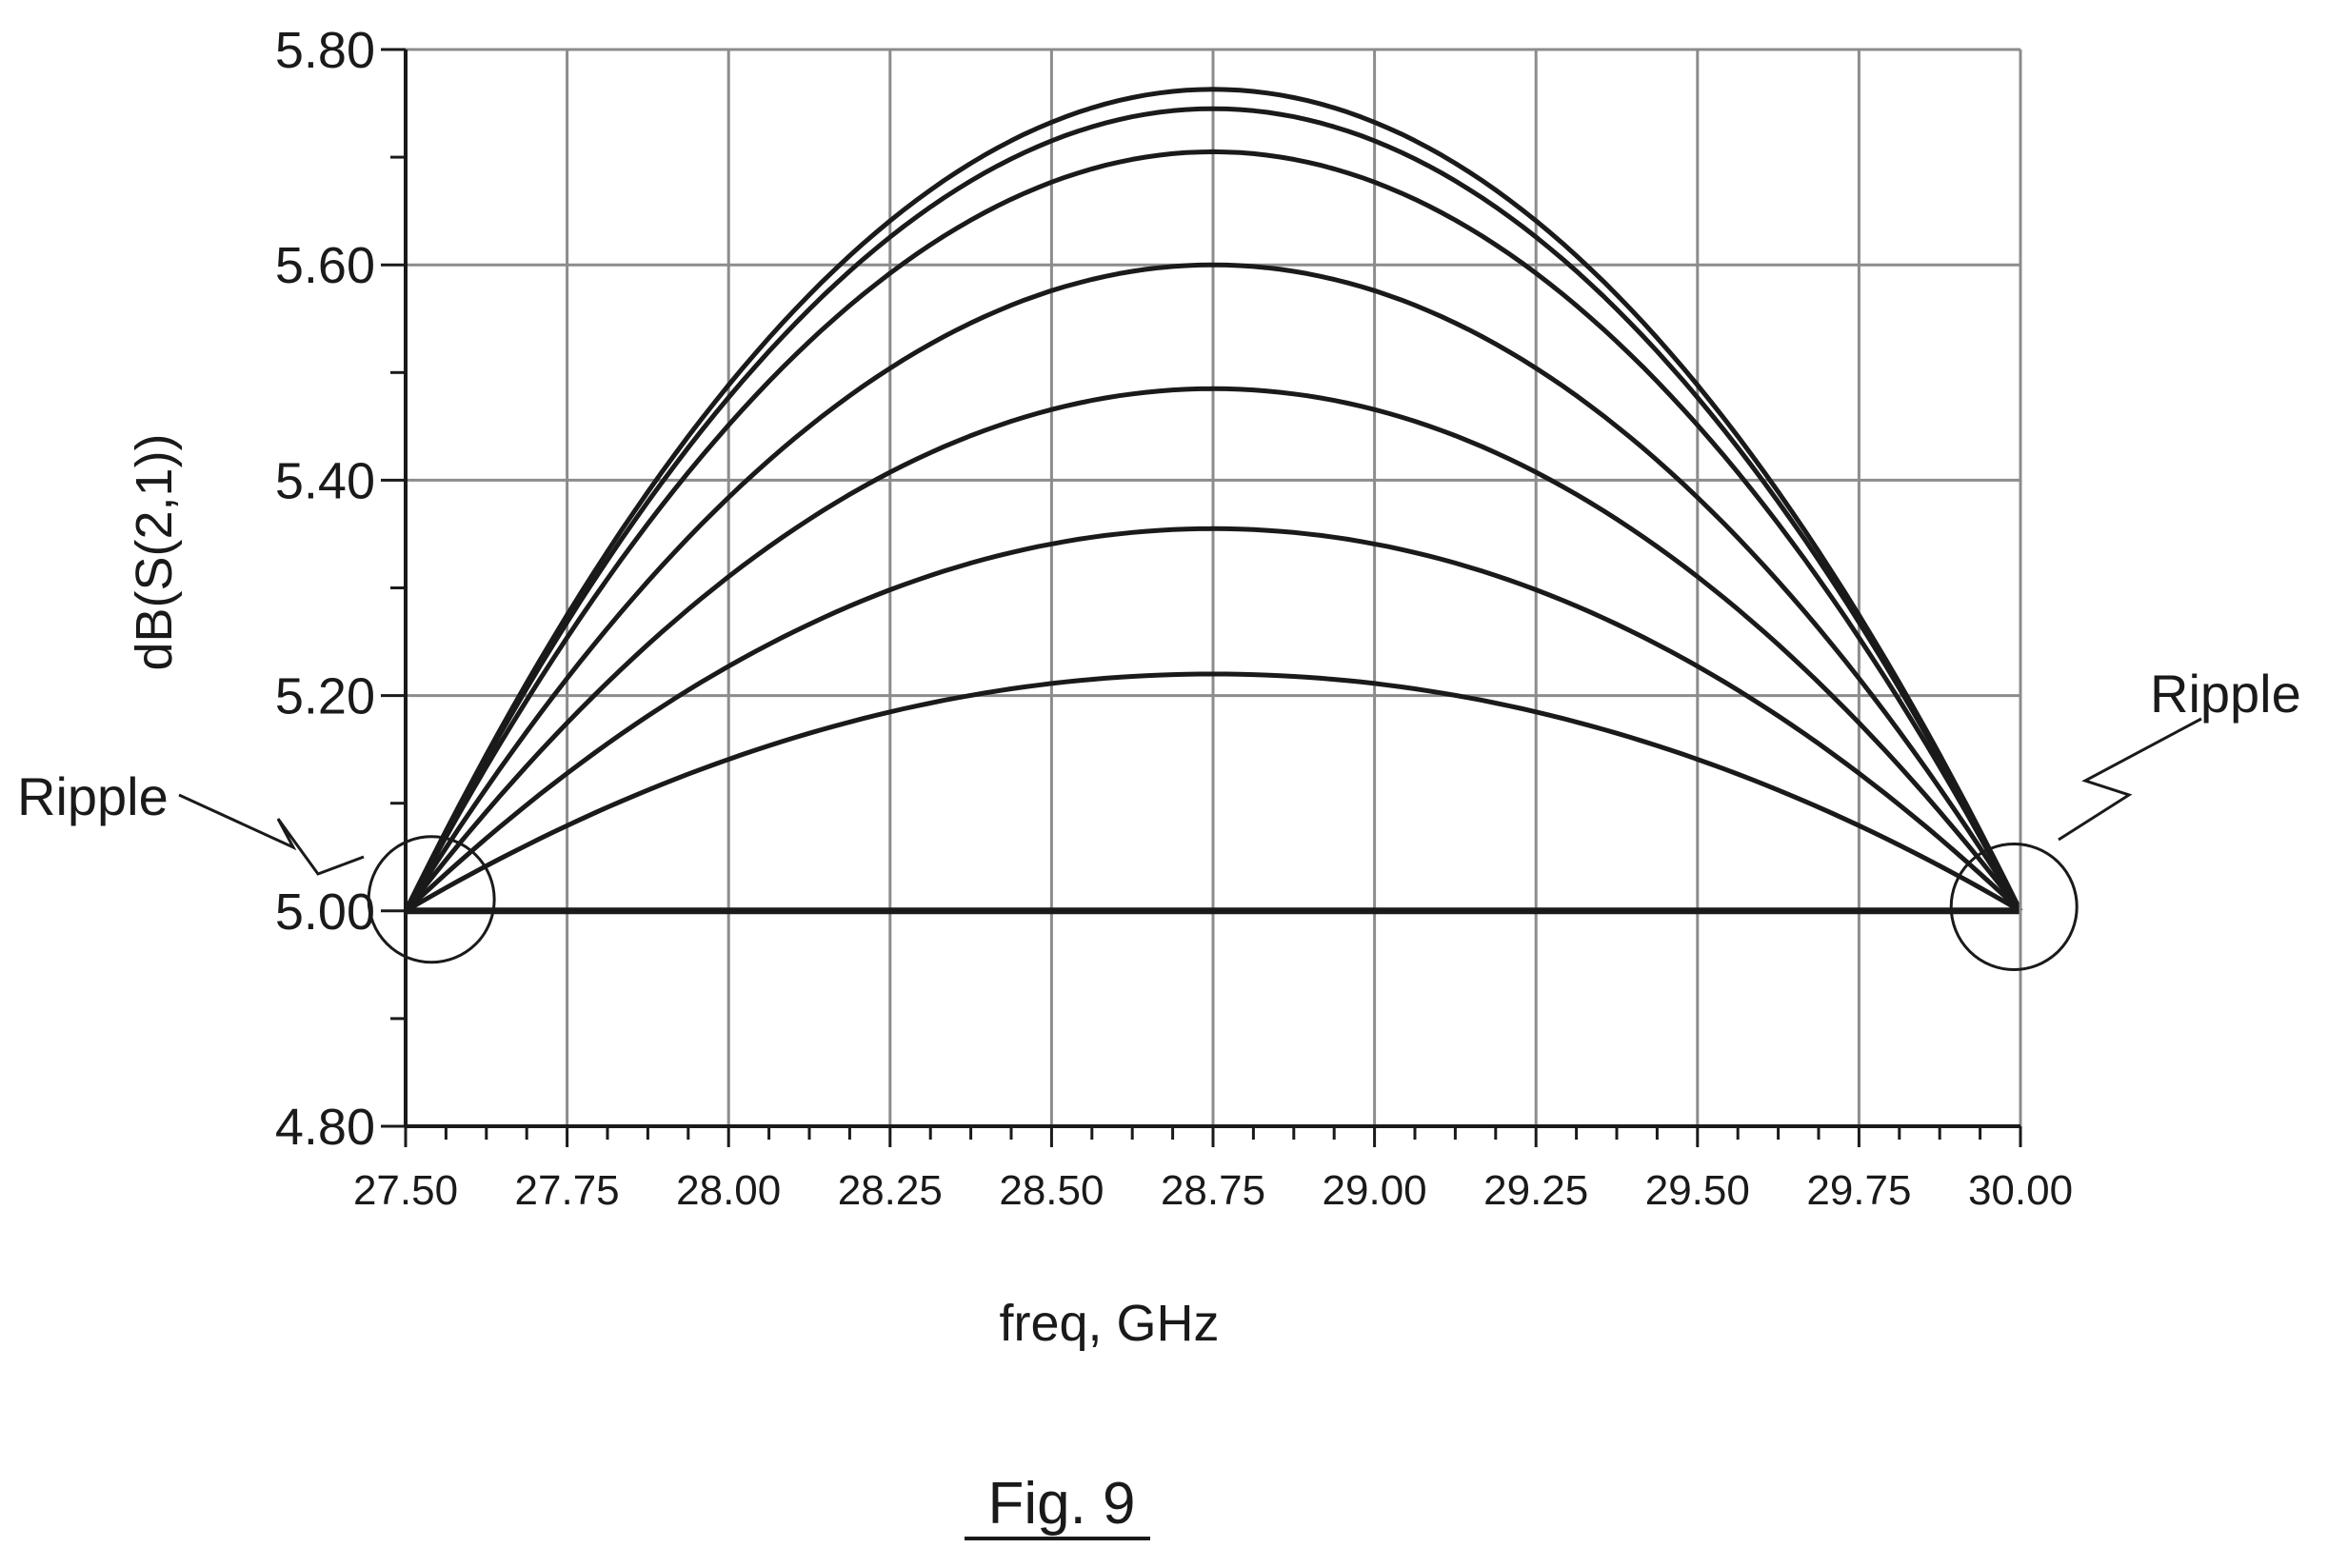 This screenshot has width=2348, height=1568. I want to click on figure-caption: Fig. 9, so click(1061, 1504).